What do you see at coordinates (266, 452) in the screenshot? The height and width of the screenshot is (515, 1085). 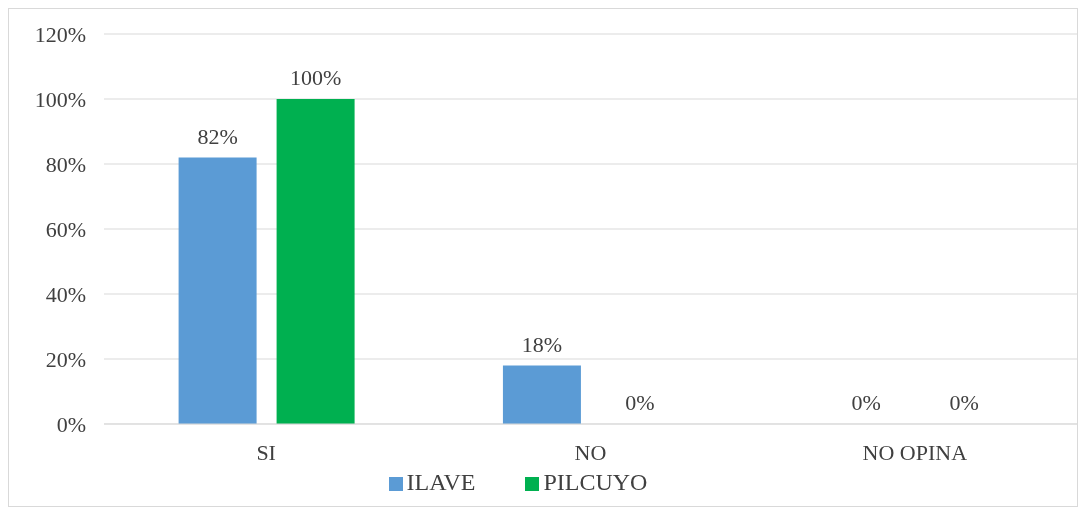 I see `x-tick-label: SI` at bounding box center [266, 452].